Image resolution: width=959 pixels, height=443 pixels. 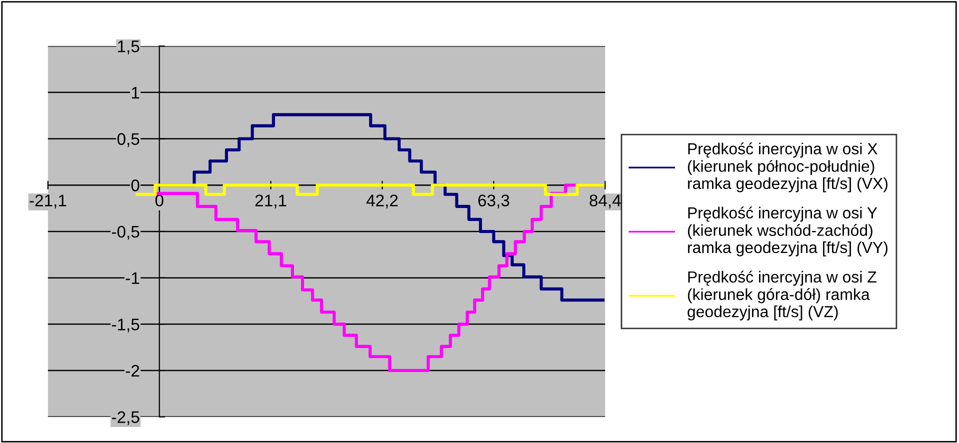 What do you see at coordinates (788, 231) in the screenshot?
I see `legend-label: Prędkość inercyjna w osi Y (kierunek wschód-zachód) ramka geodezyjna [ft/s] (VY)` at bounding box center [788, 231].